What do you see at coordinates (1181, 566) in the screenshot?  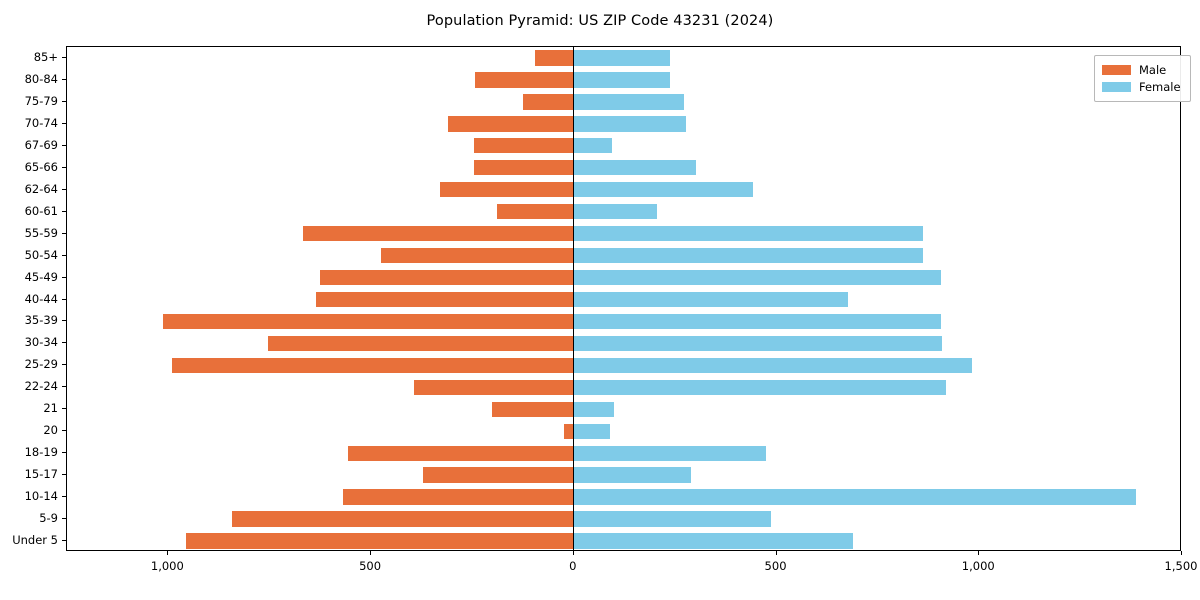 I see `x-axis-tick-label: 1,500` at bounding box center [1181, 566].